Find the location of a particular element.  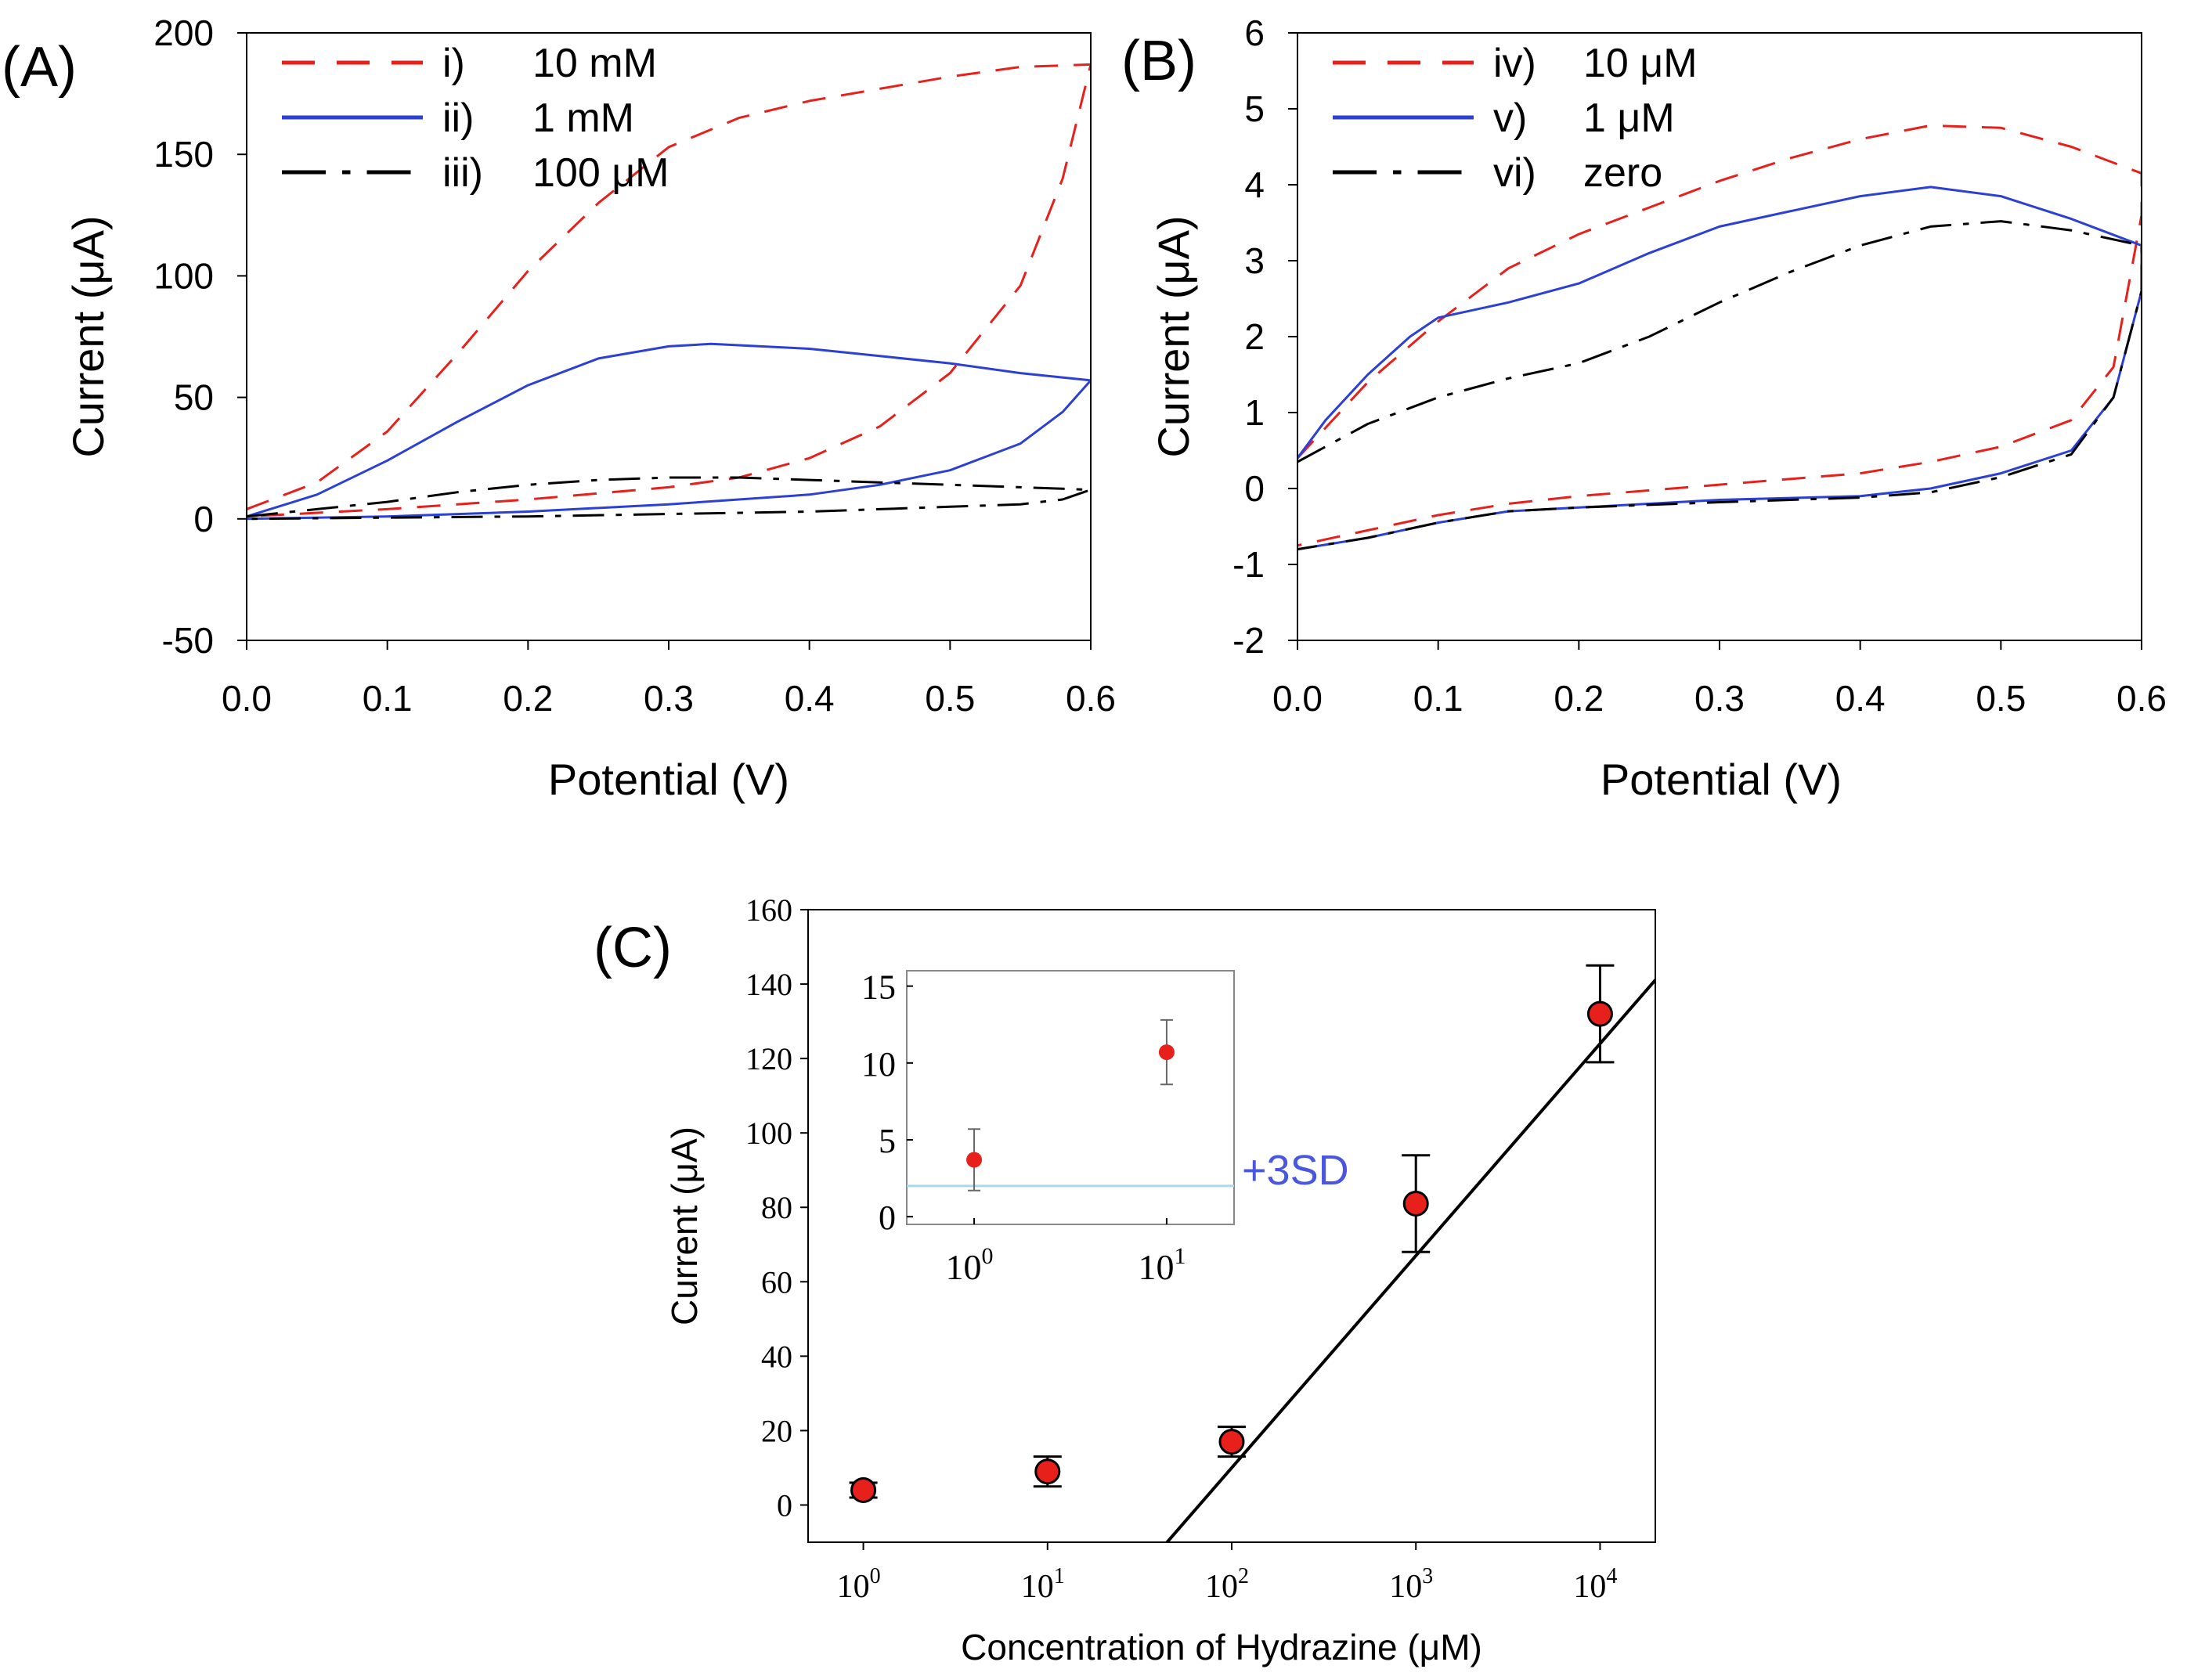

inset-x-tick-label: 10¹ is located at coordinates (1162, 1265).